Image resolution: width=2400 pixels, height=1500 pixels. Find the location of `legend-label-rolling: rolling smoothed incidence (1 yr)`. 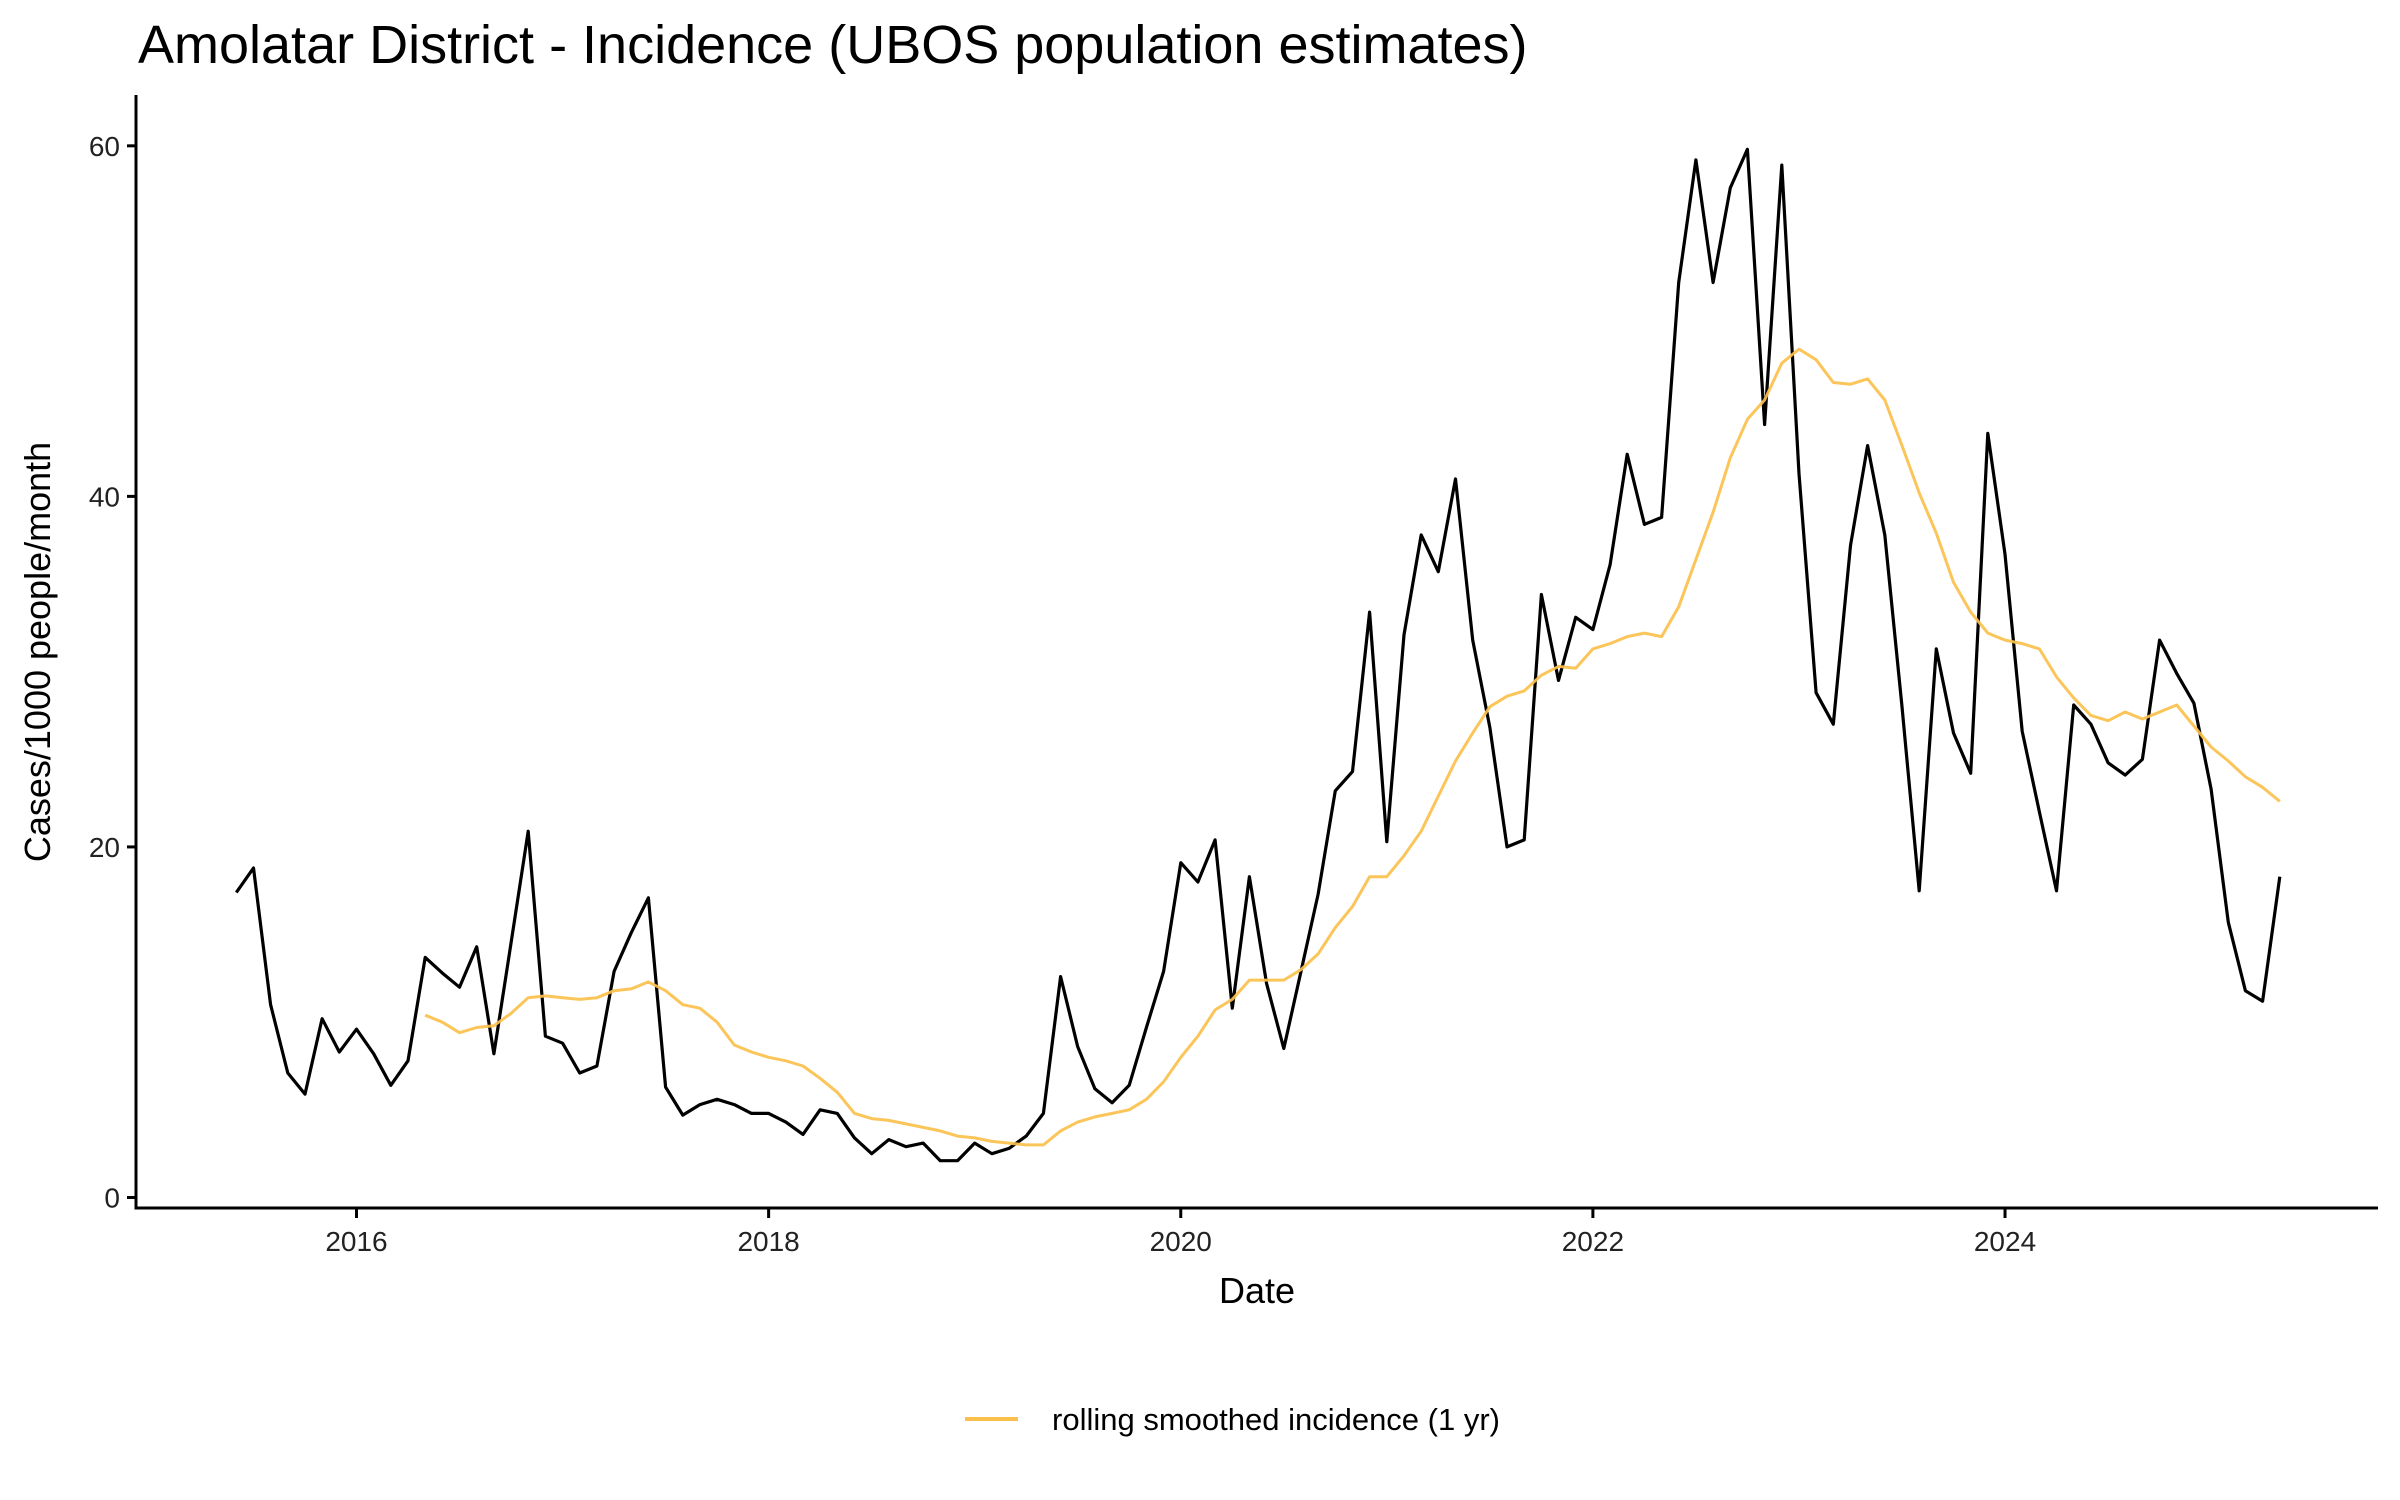

legend-label-rolling: rolling smoothed incidence (1 yr) is located at coordinates (1276, 1419).